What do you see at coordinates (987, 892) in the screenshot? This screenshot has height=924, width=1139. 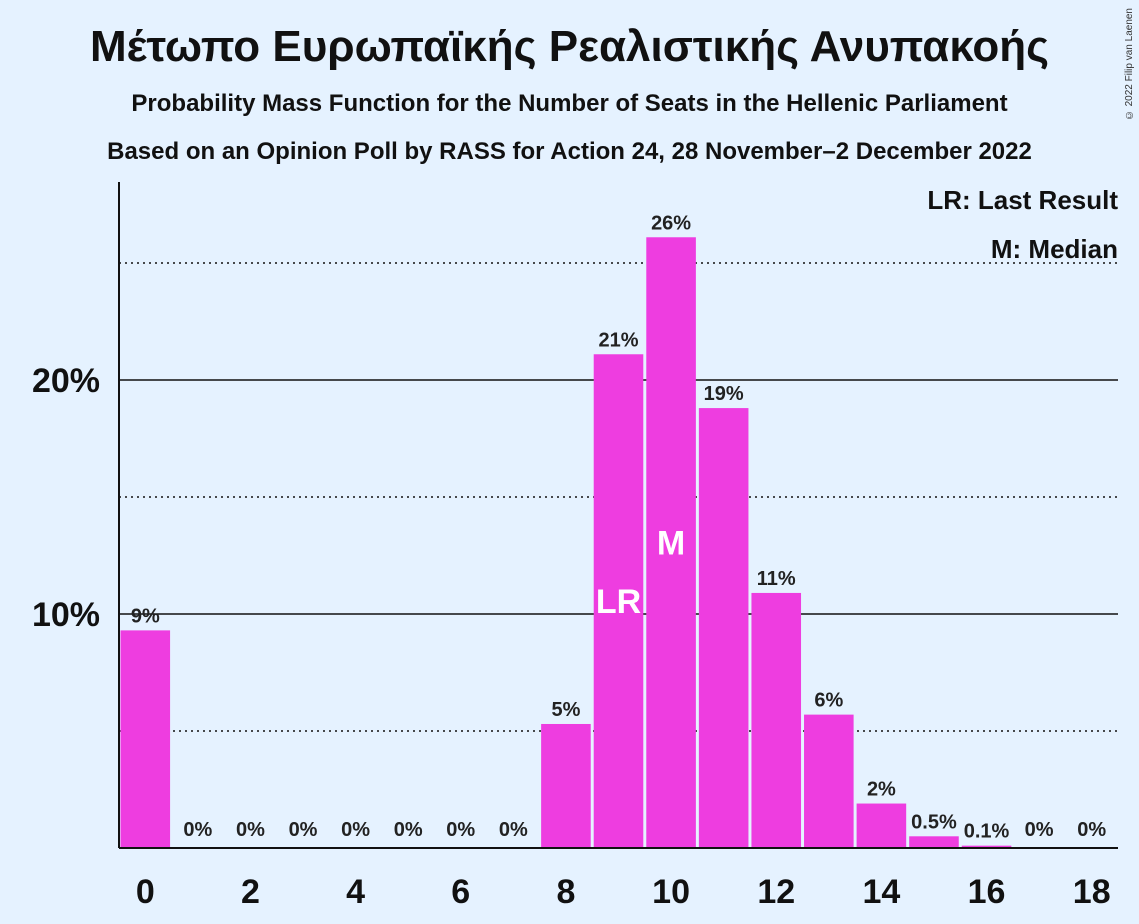 I see `x-tick-label: 16` at bounding box center [987, 892].